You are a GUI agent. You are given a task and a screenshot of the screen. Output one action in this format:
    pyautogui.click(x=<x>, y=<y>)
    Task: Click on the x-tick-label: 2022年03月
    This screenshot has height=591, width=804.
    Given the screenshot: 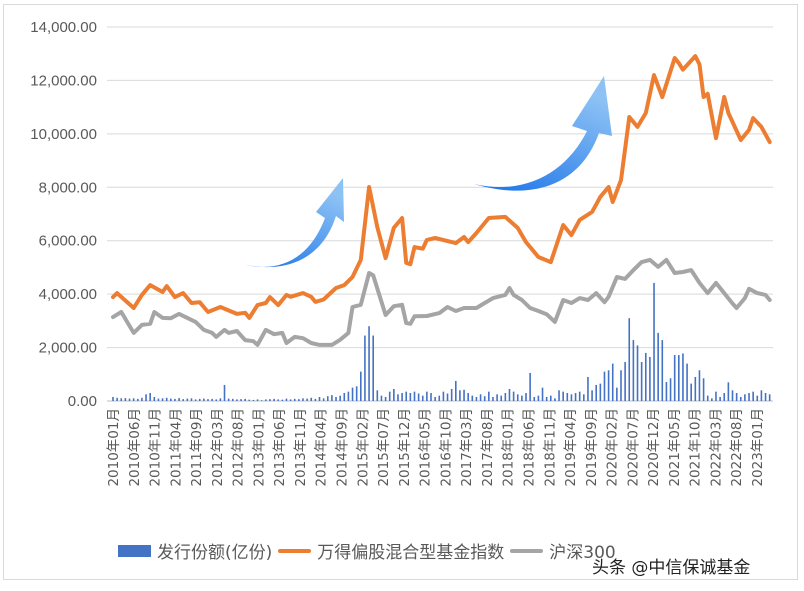 What is the action you would take?
    pyautogui.click(x=716, y=447)
    